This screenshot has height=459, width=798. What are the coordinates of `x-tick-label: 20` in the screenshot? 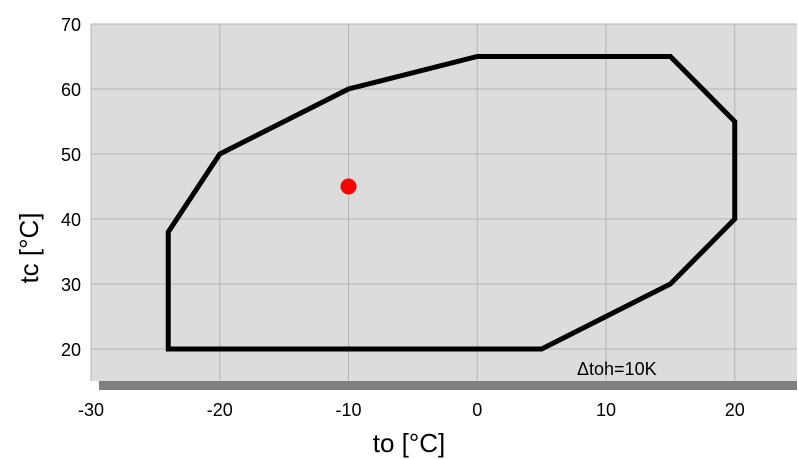 It's located at (735, 410).